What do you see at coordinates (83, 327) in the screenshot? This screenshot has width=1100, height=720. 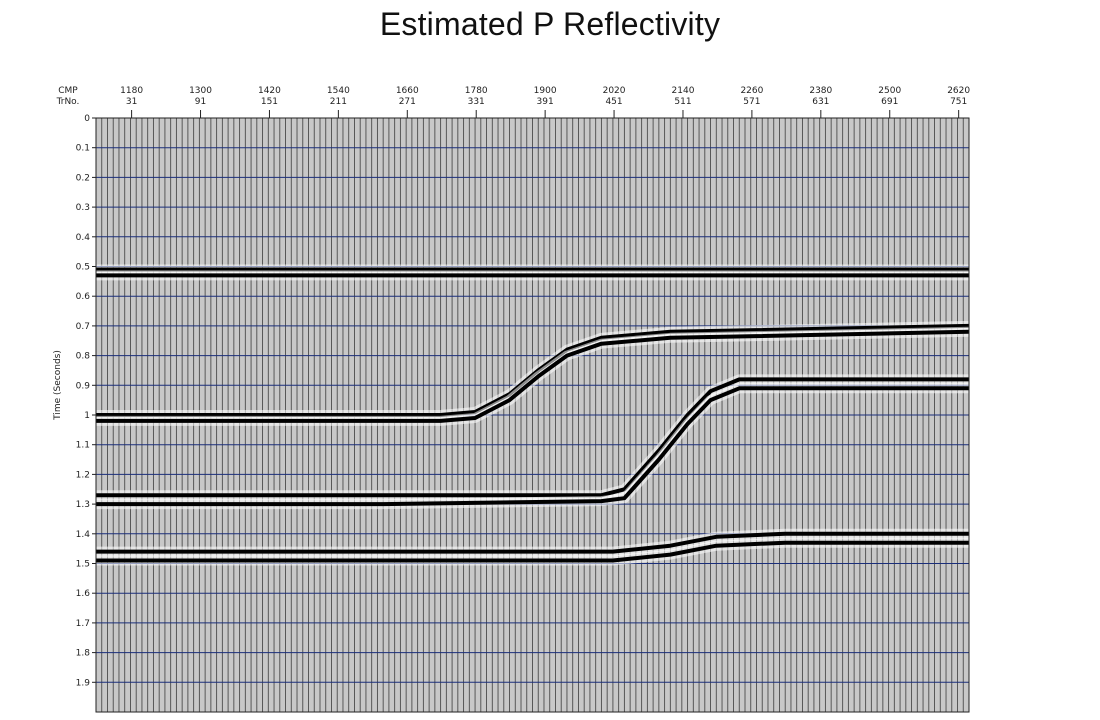 I see `time-tick-label: 0.7` at bounding box center [83, 327].